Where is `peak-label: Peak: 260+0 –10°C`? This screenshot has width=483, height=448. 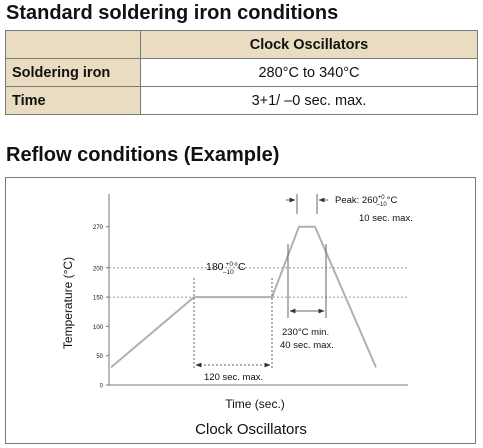 peak-label: Peak: 260+0 –10°C is located at coordinates (366, 201).